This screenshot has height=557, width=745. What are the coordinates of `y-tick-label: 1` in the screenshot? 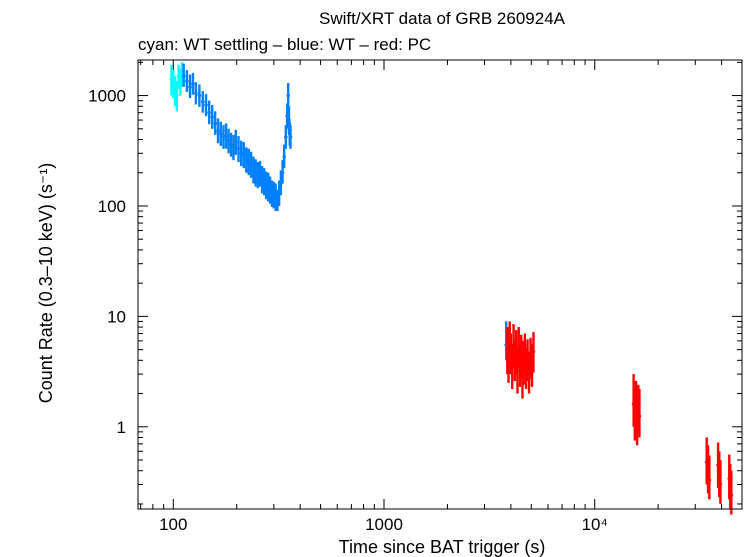 It's located at (121, 427).